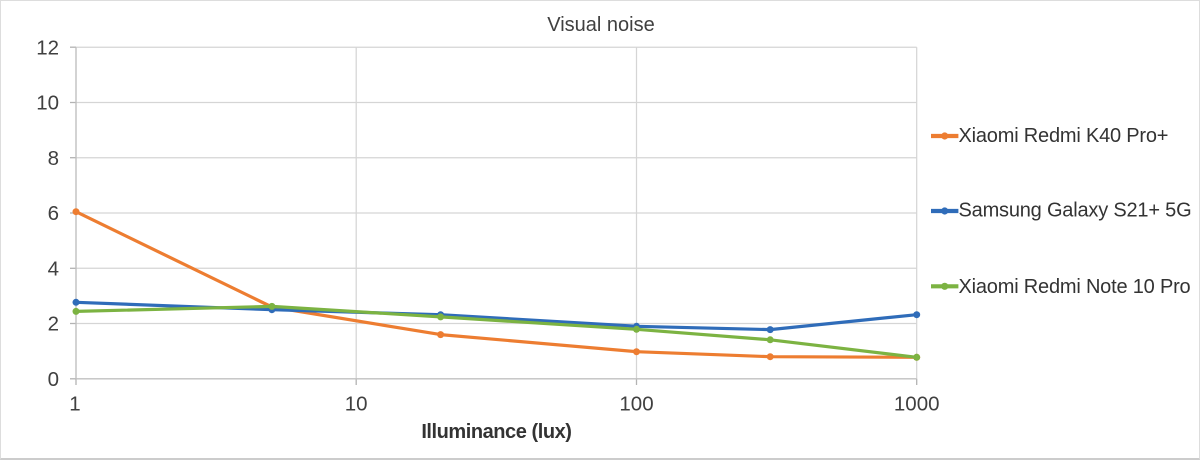 The width and height of the screenshot is (1200, 460). I want to click on svg-text: 100, so click(636, 403).